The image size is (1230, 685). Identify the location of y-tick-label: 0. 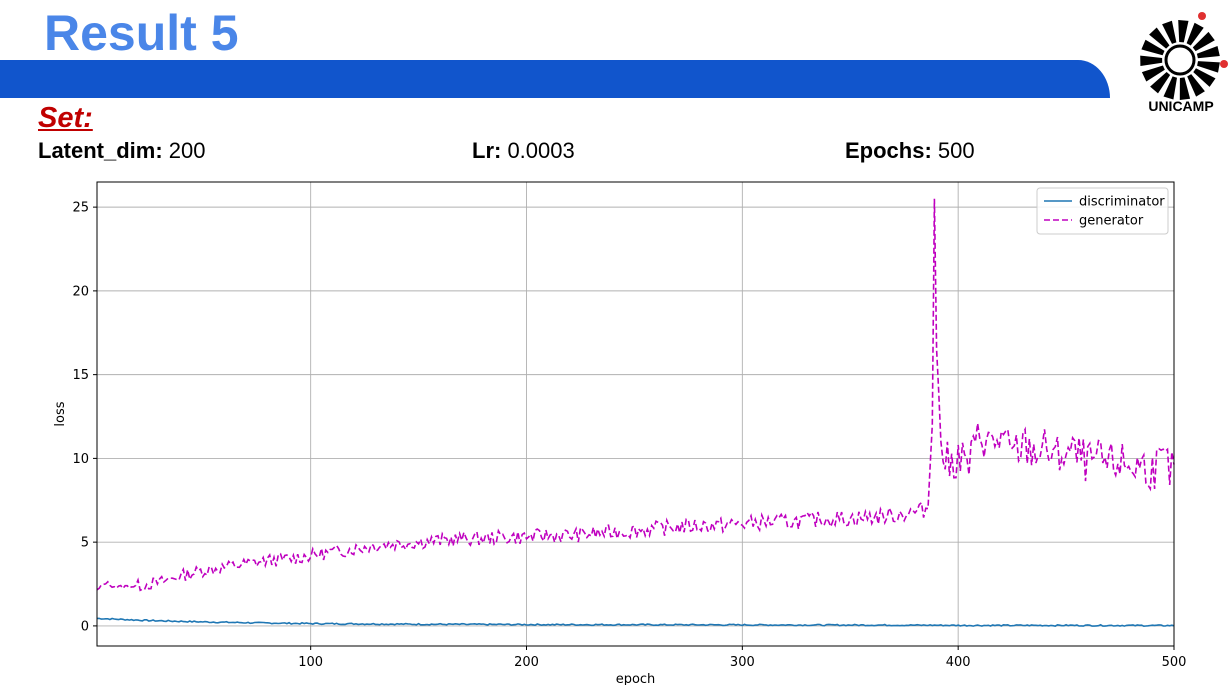
(85, 626).